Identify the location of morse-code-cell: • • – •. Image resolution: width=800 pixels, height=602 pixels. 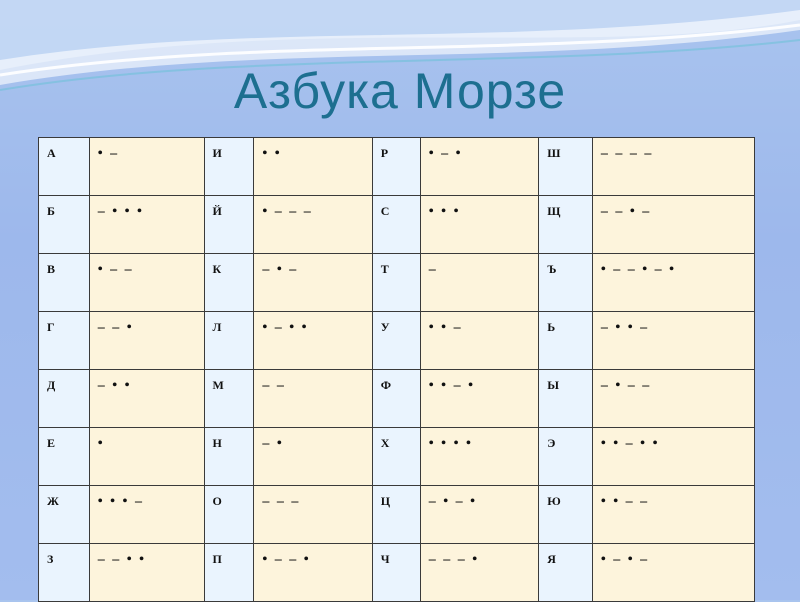
(479, 398).